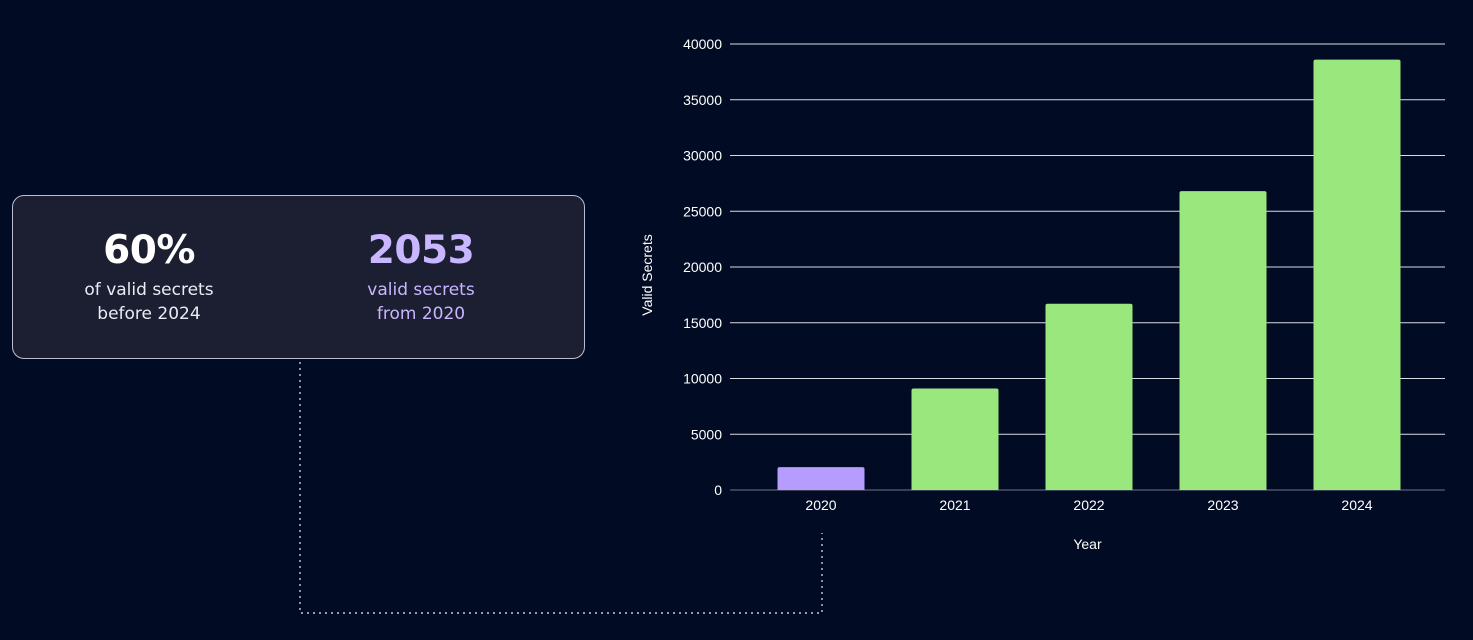  Describe the element at coordinates (718, 490) in the screenshot. I see `y-tick-label: 0` at that location.